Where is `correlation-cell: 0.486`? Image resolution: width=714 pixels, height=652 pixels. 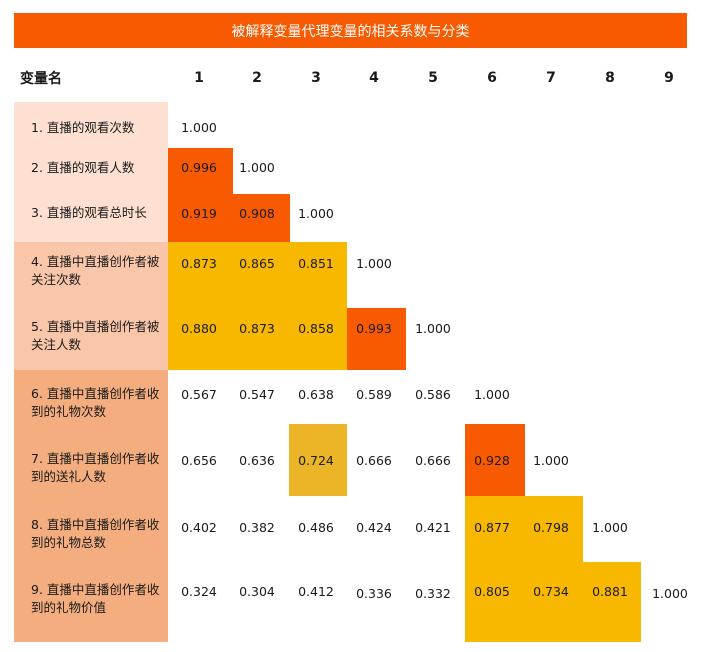
correlation-cell: 0.486 is located at coordinates (316, 527).